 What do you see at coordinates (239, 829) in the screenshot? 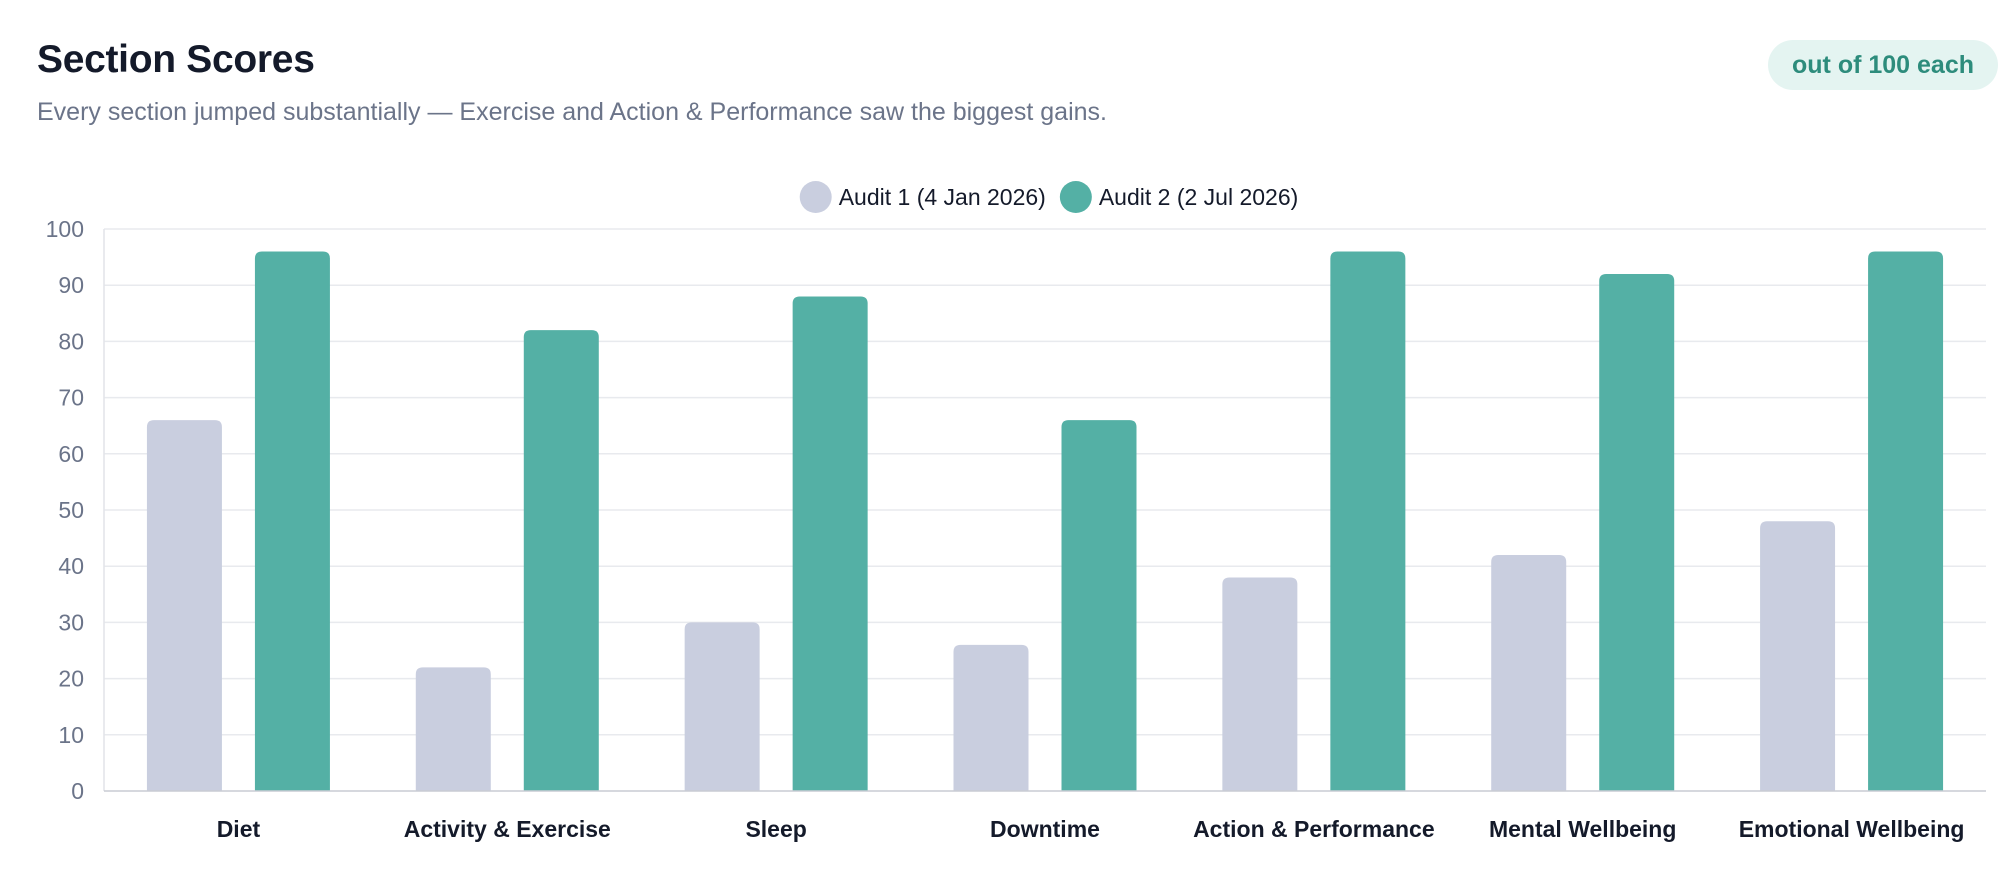
I see `x-tick-label: Diet` at bounding box center [239, 829].